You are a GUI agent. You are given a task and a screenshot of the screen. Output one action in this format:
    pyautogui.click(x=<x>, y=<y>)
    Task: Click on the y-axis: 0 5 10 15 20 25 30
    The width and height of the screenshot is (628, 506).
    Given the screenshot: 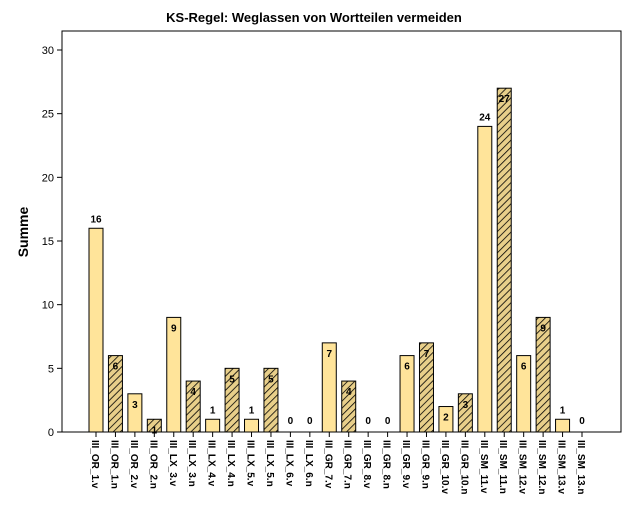 What is the action you would take?
    pyautogui.click(x=52, y=242)
    